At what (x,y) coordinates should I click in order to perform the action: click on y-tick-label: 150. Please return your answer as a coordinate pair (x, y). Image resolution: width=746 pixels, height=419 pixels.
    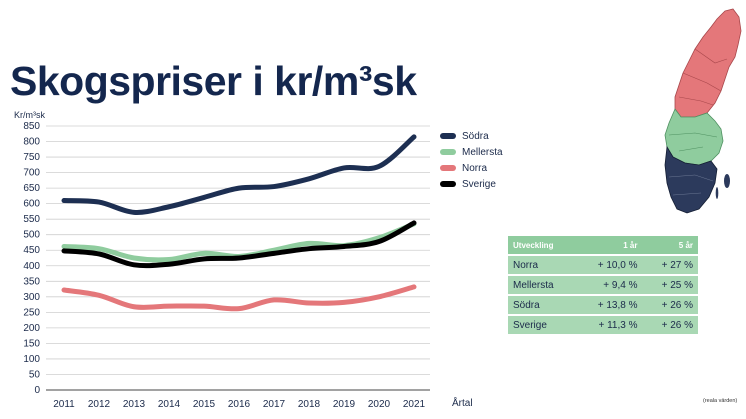
    Looking at the image, I should click on (31, 343).